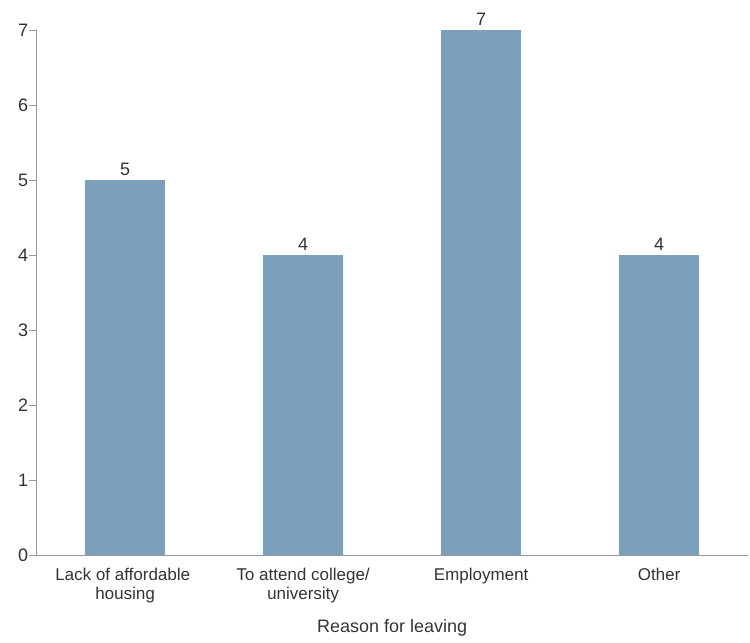 The width and height of the screenshot is (750, 643). What do you see at coordinates (303, 584) in the screenshot?
I see `x-tick-label: To attend college/university` at bounding box center [303, 584].